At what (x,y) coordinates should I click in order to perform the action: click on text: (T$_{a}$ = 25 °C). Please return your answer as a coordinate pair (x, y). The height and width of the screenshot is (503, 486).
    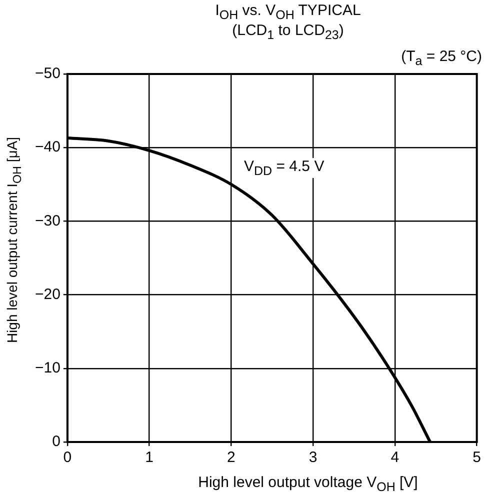
    Looking at the image, I should click on (441, 58).